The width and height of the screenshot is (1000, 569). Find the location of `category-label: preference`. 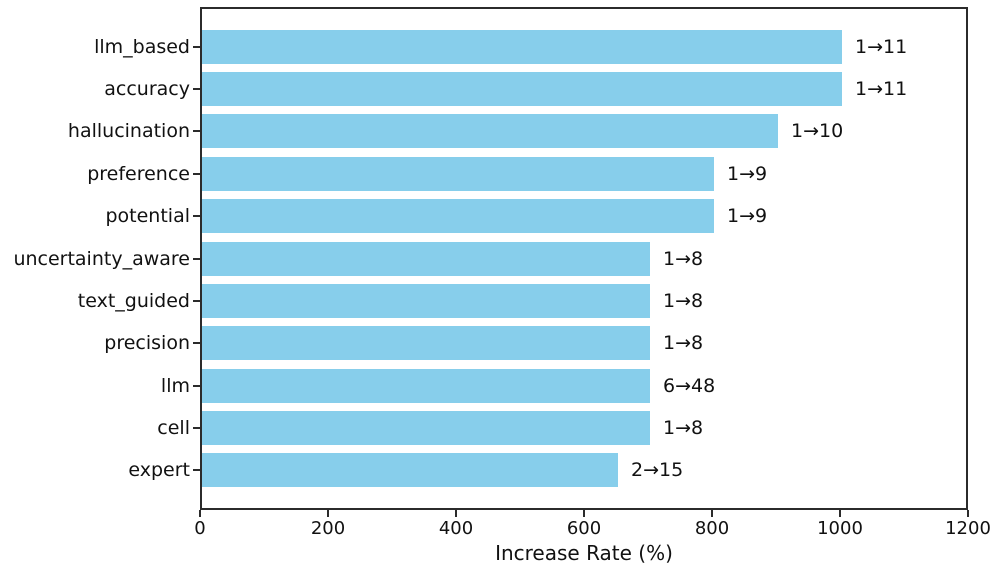

category-label: preference is located at coordinates (138, 174).